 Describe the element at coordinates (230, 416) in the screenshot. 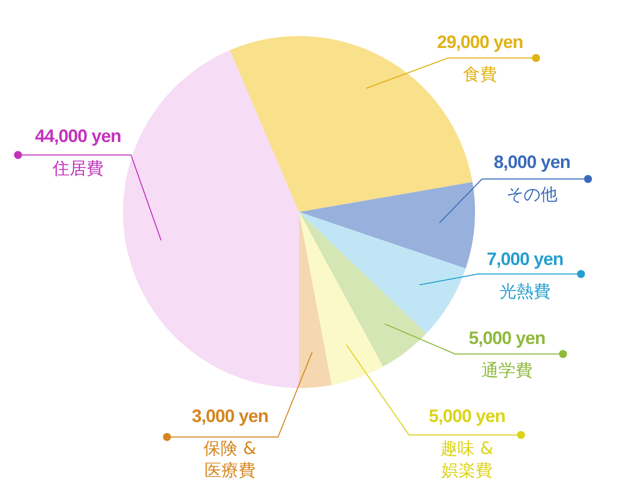

I see `data-label: 3,000 yen` at that location.